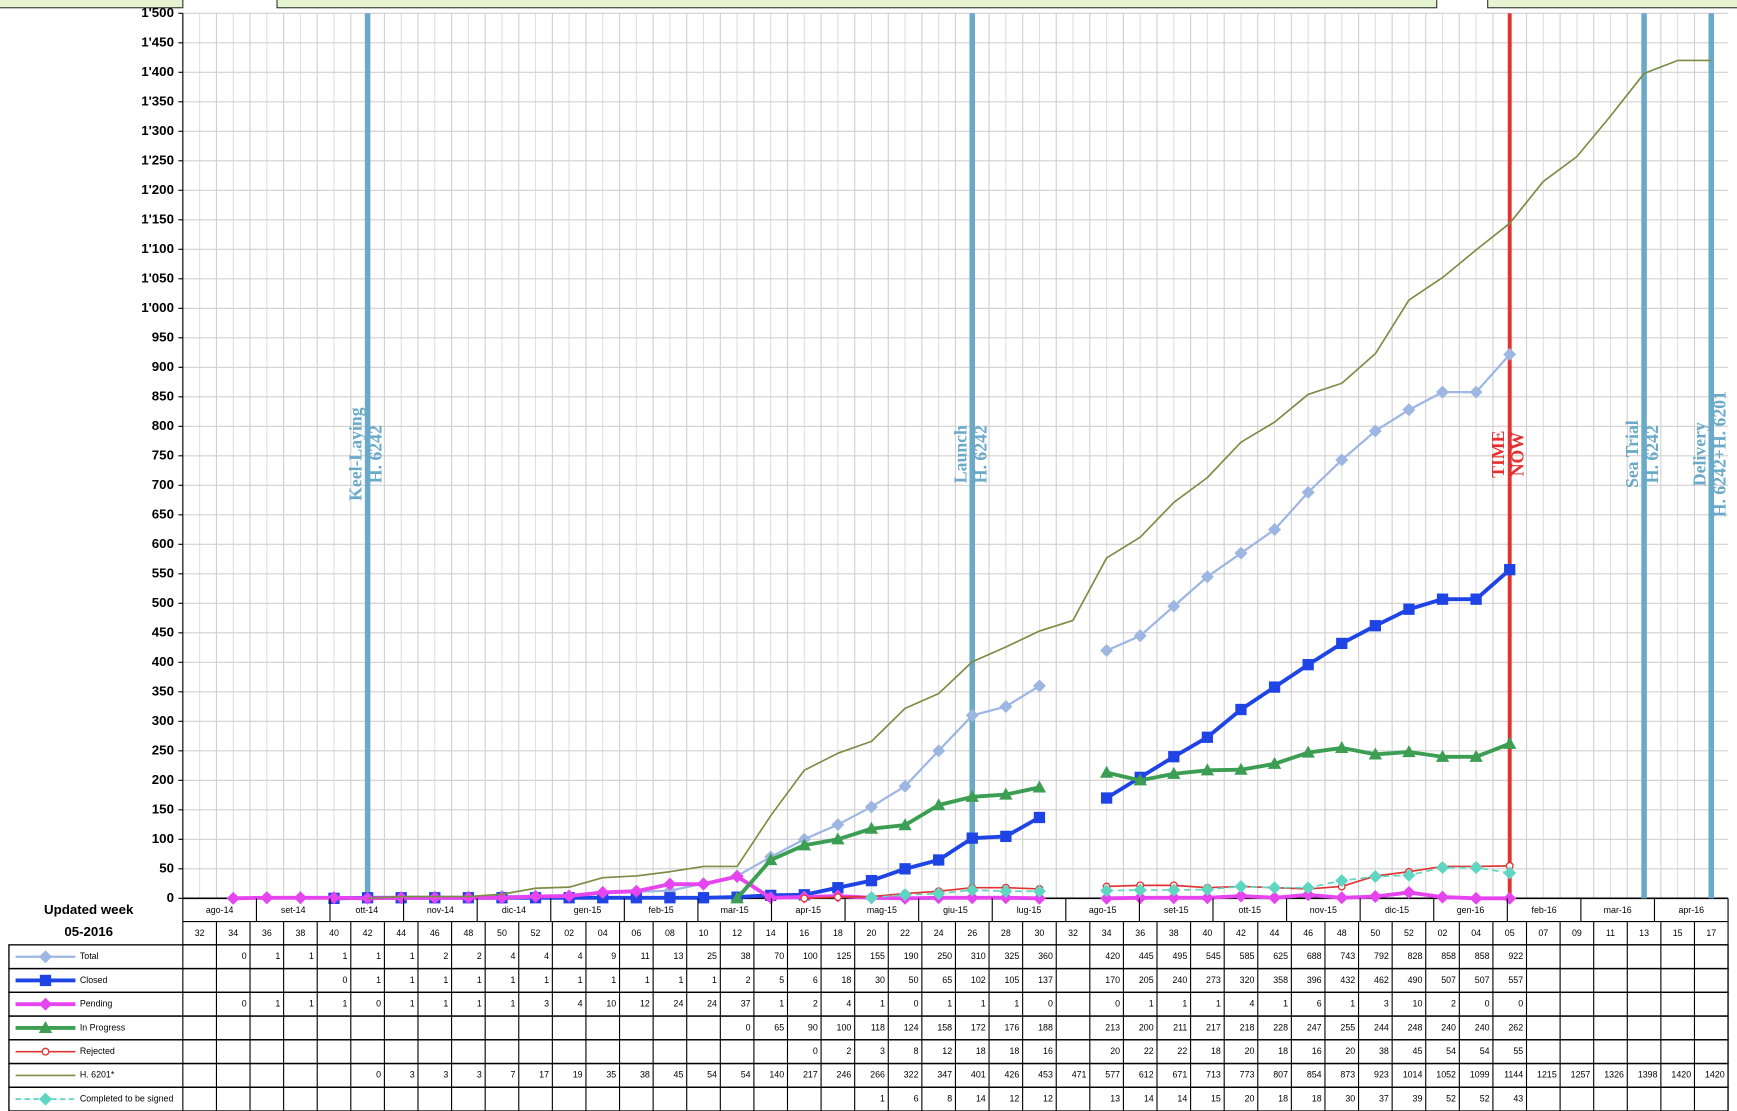 Image resolution: width=1737 pixels, height=1111 pixels. Describe the element at coordinates (679, 956) in the screenshot. I see `table-value: 13` at that location.